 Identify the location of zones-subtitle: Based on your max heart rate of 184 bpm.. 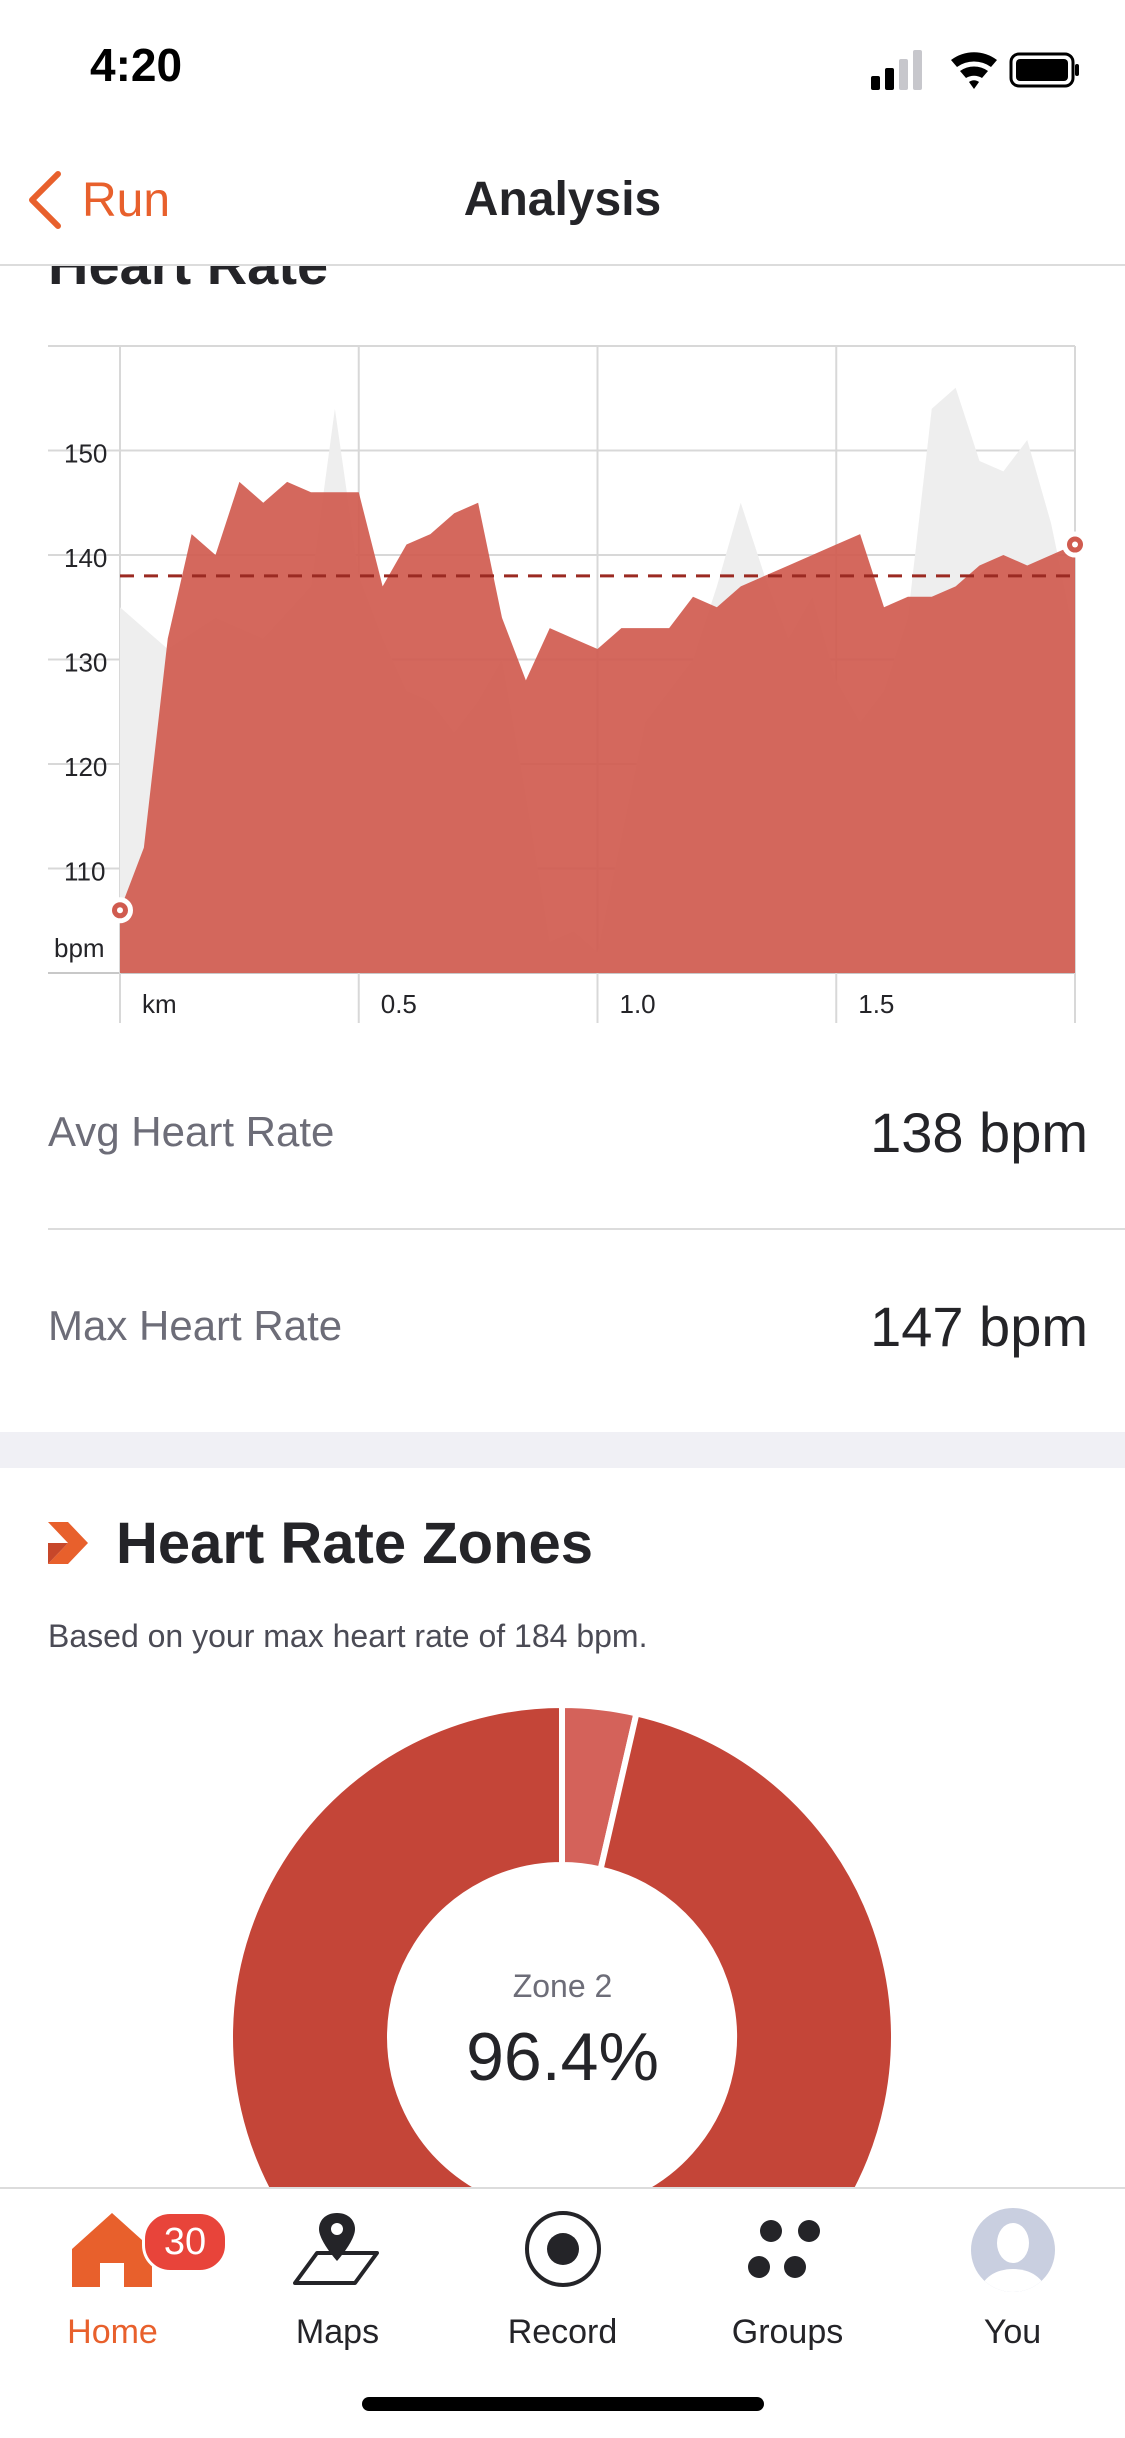
(348, 1636).